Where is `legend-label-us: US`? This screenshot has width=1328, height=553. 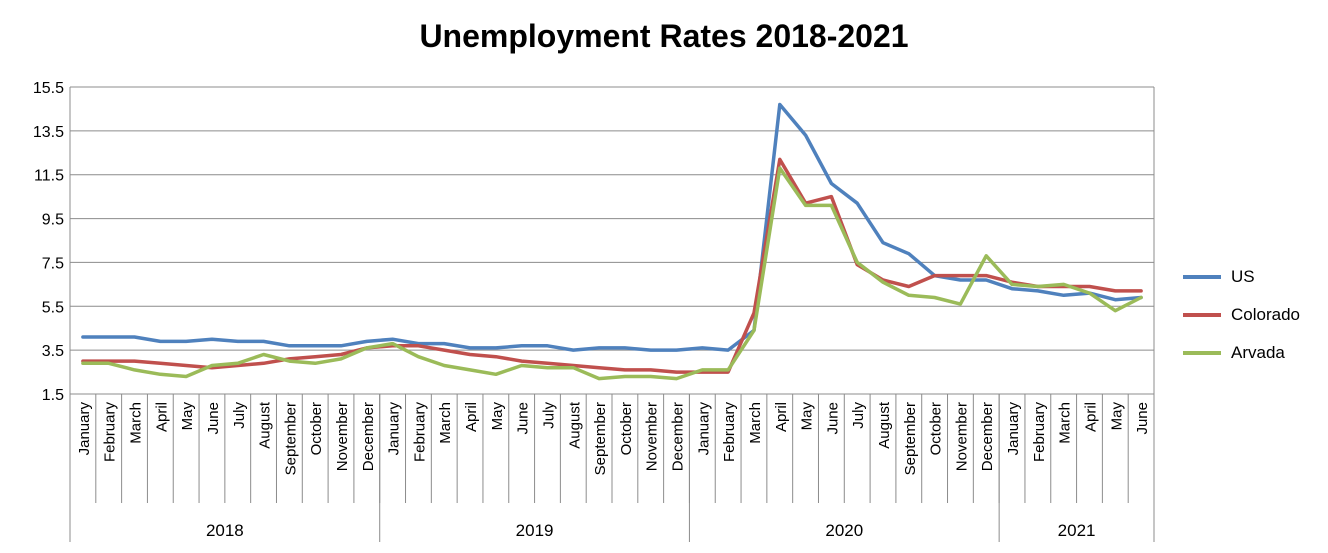
legend-label-us: US is located at coordinates (1243, 276).